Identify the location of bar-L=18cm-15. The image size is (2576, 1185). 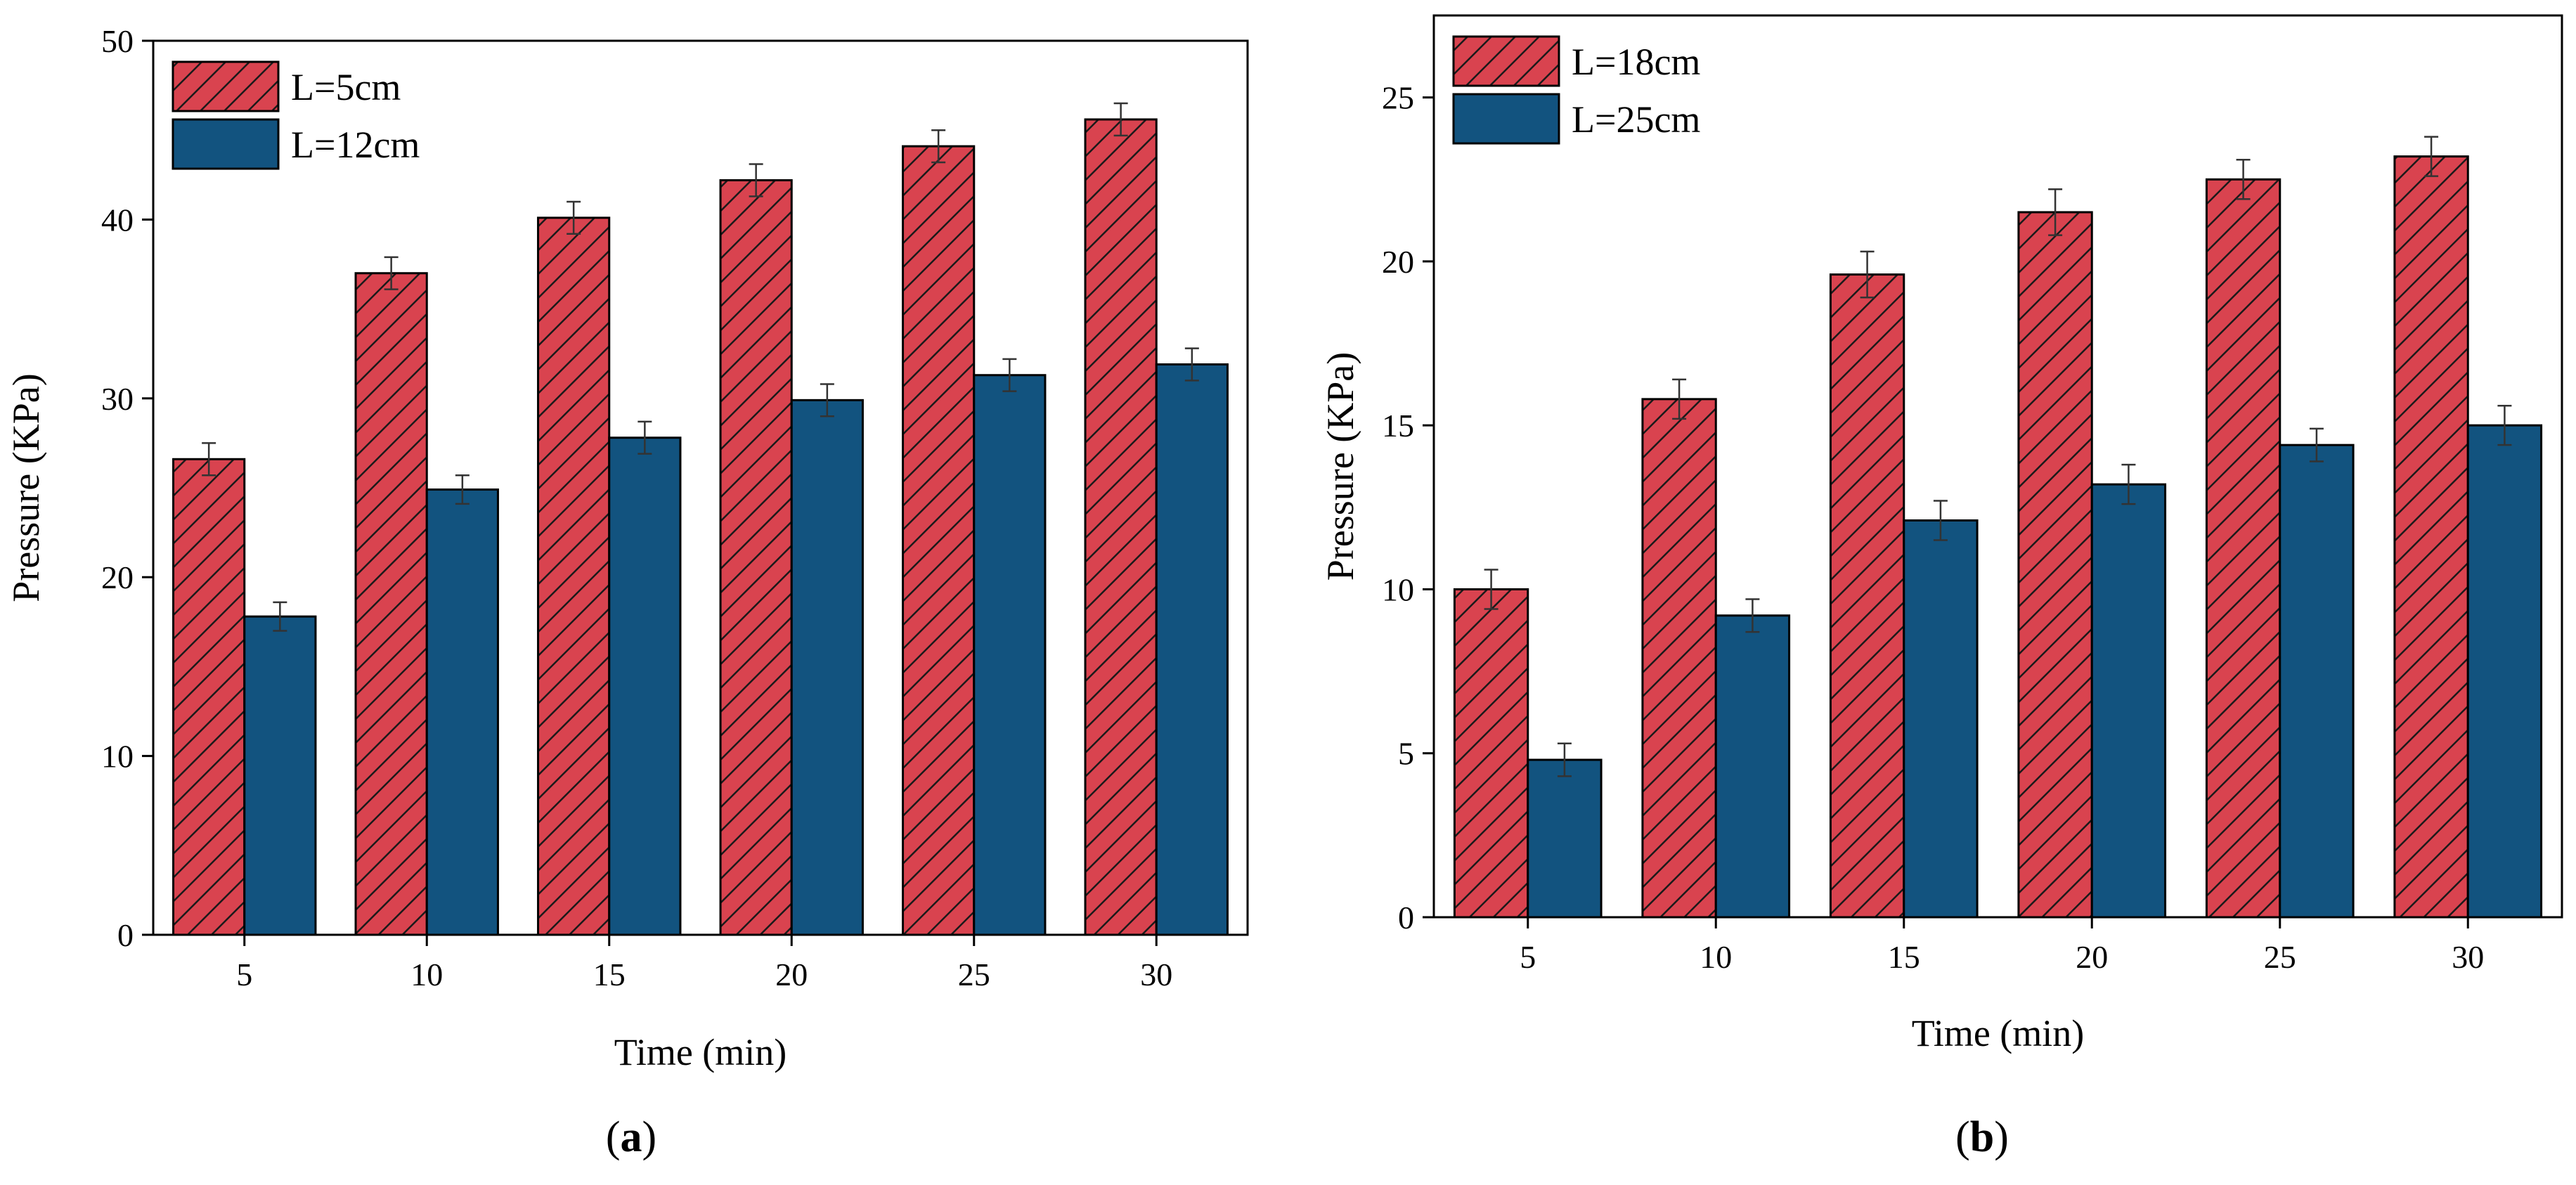
(1867, 596).